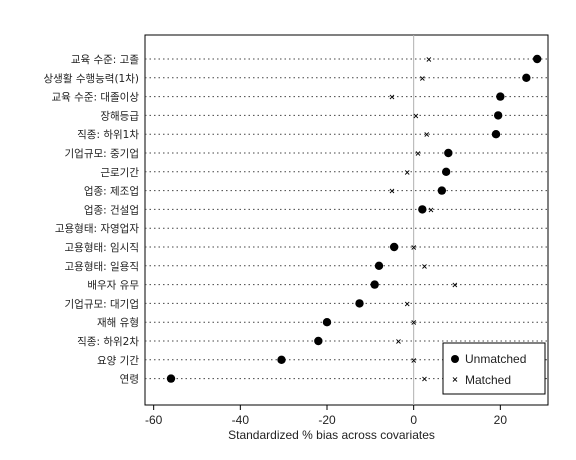 The height and width of the screenshot is (460, 576). What do you see at coordinates (113, 286) in the screenshot?
I see `category-label: 배우자 유무` at bounding box center [113, 286].